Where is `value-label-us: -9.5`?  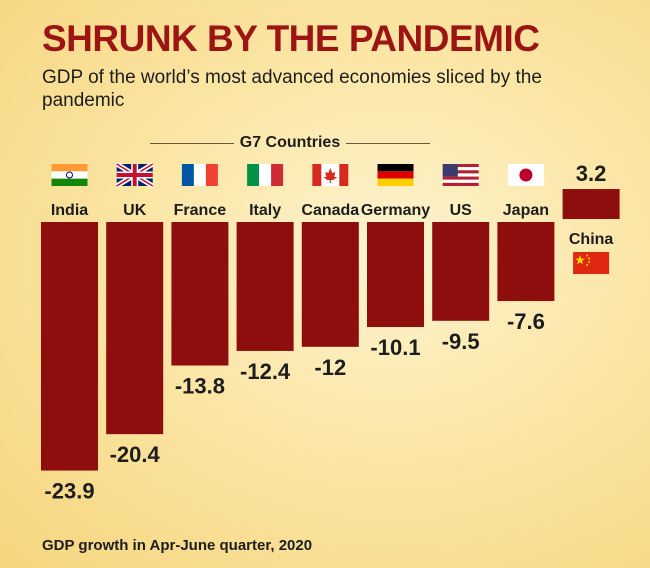 value-label-us: -9.5 is located at coordinates (461, 341).